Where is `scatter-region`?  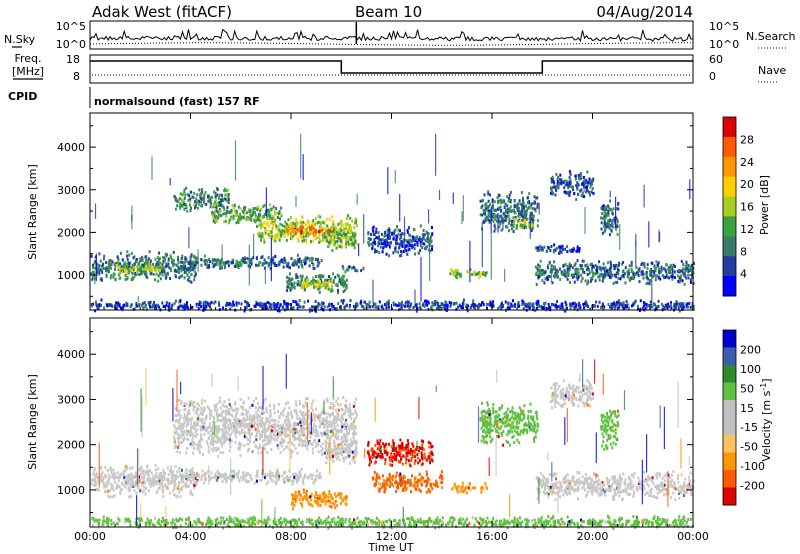
scatter-region is located at coordinates (247, 214).